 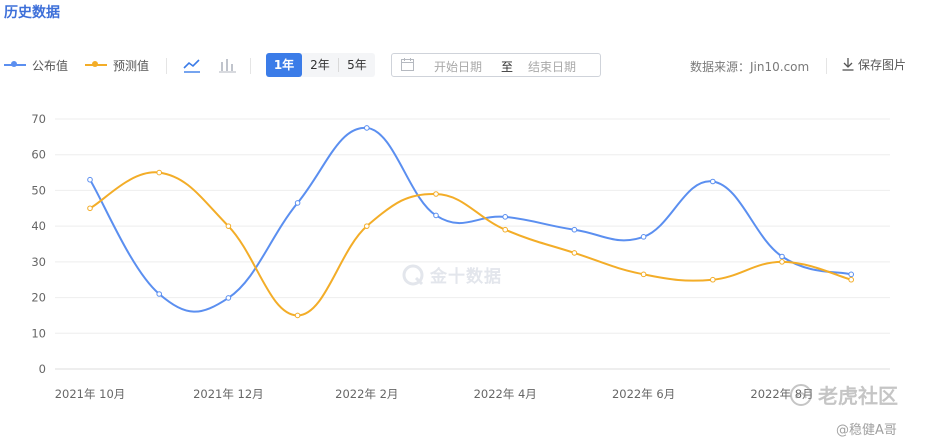 What do you see at coordinates (505, 394) in the screenshot?
I see `x-tick-label: 2022年 4月` at bounding box center [505, 394].